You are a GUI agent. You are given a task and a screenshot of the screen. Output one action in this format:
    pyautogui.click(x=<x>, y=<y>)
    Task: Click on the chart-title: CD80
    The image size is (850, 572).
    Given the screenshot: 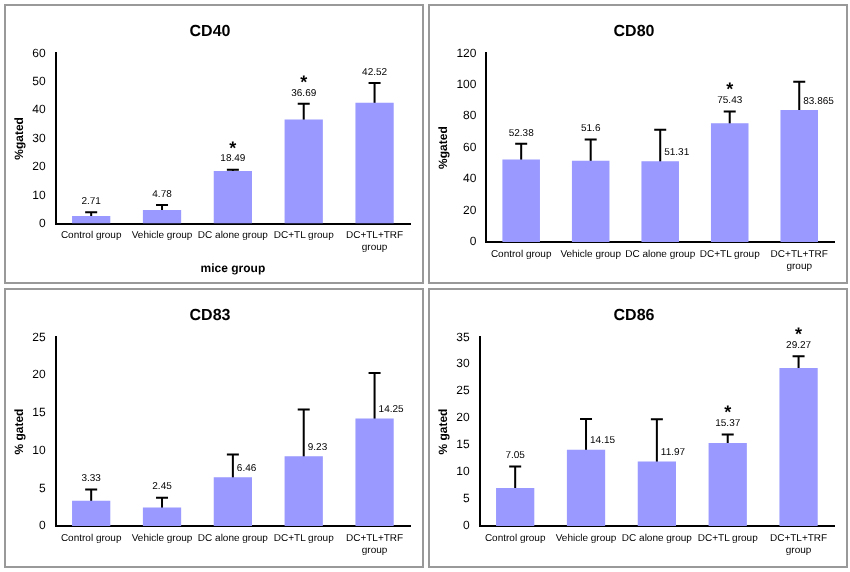 What is the action you would take?
    pyautogui.click(x=634, y=31)
    